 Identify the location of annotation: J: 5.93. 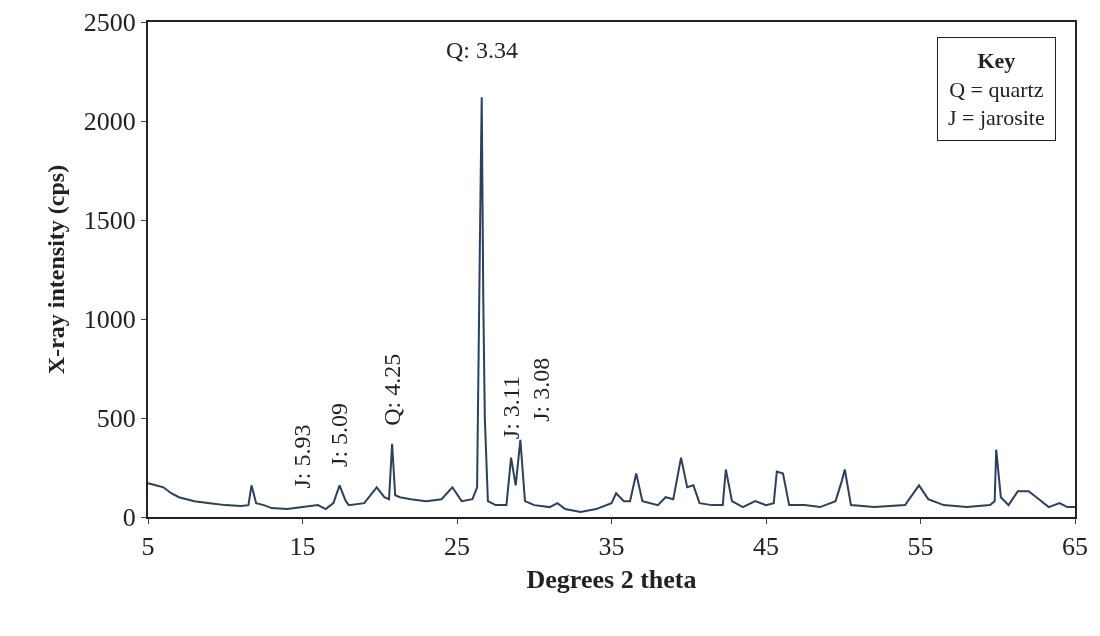
(302, 456).